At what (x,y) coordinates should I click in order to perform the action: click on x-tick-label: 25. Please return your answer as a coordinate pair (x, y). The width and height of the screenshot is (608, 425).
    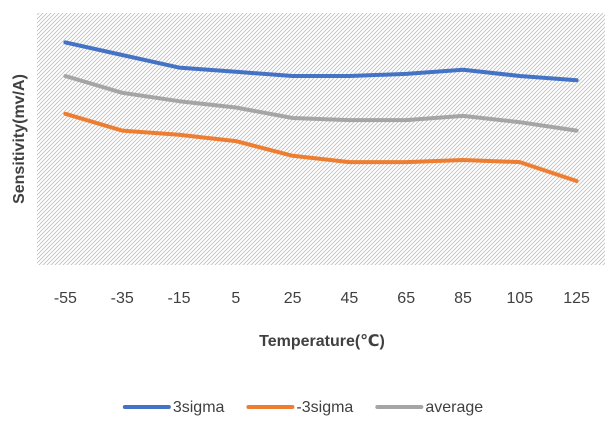
    Looking at the image, I should click on (293, 298).